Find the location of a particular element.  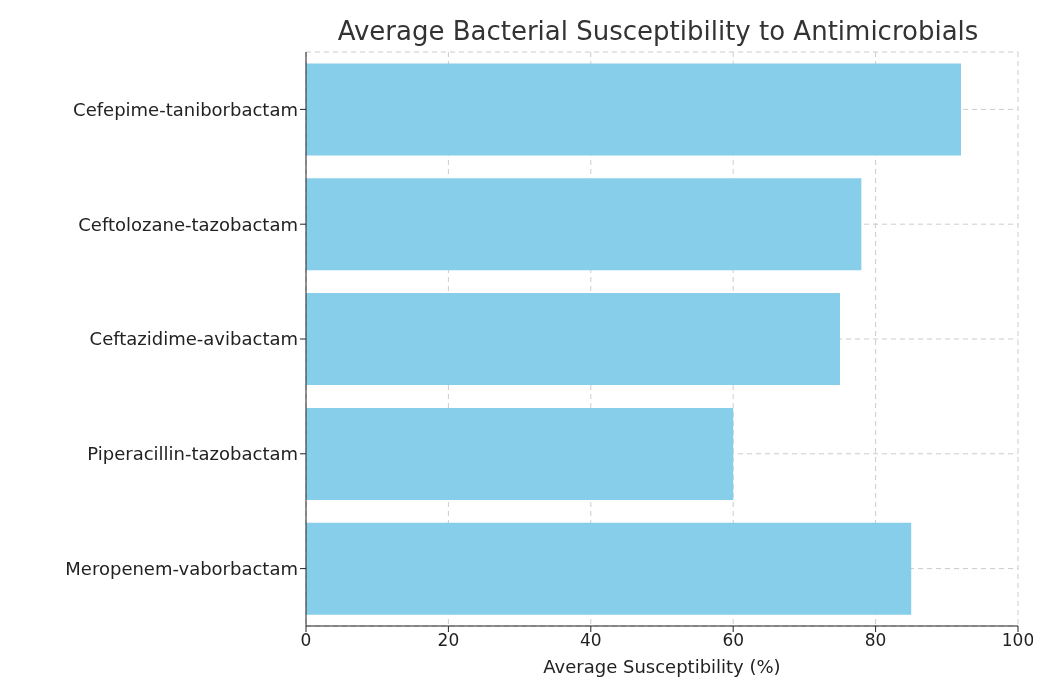

y-tick-label: Ceftolozane-tazobactam is located at coordinates (188, 224).